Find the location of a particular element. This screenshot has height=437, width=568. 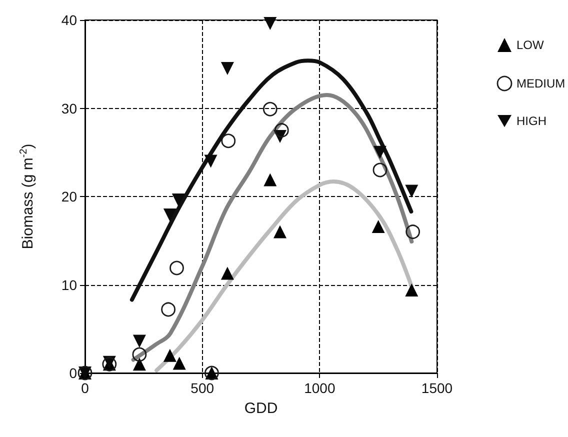

x-tick-label: 1000 is located at coordinates (320, 388).